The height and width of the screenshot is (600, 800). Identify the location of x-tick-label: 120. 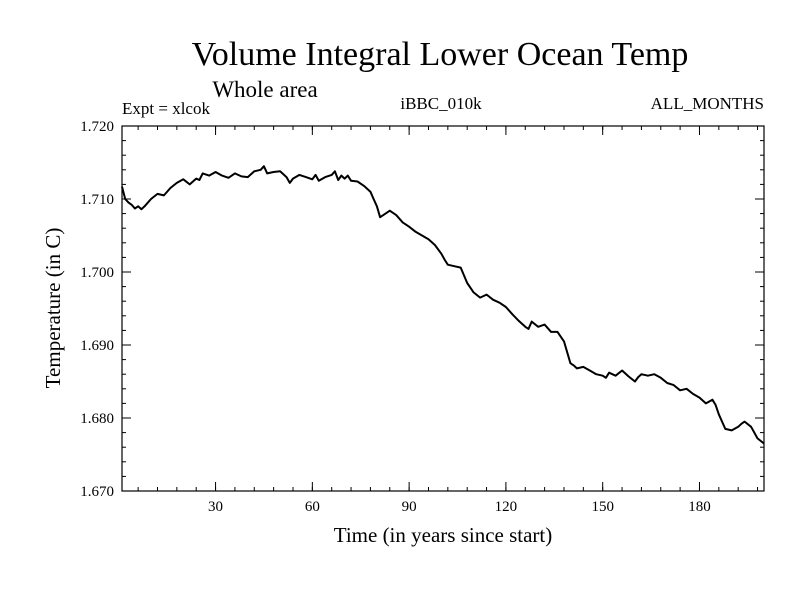
(506, 507).